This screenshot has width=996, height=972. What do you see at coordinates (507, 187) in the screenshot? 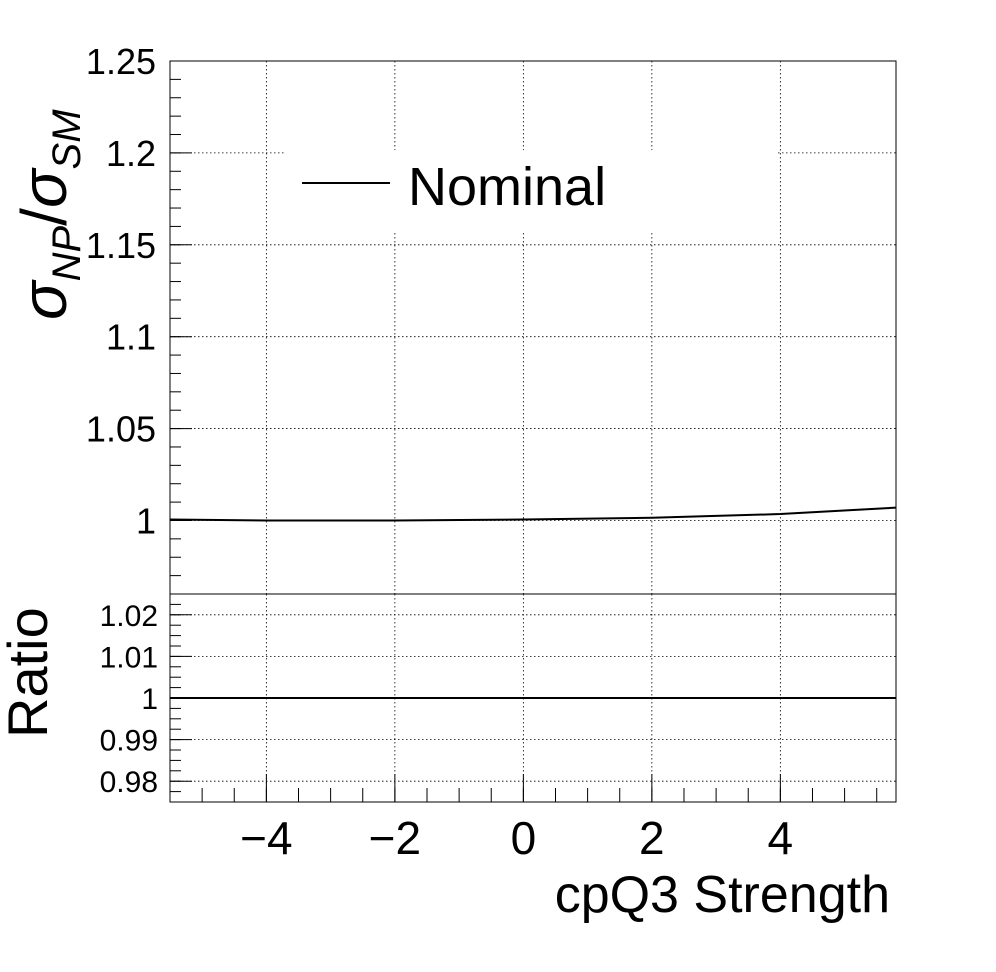
I see `legend-label-nominal: Nominal` at bounding box center [507, 187].